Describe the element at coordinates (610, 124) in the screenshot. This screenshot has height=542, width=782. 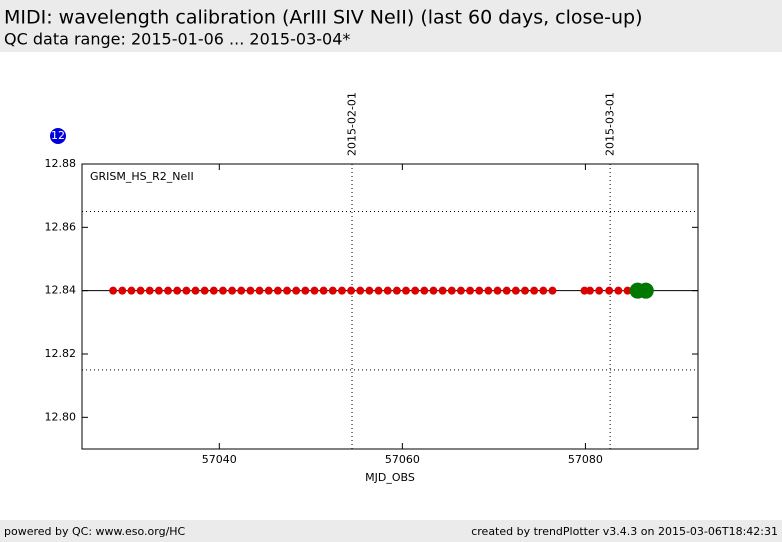
I see `date-label: 2015-03-01` at that location.